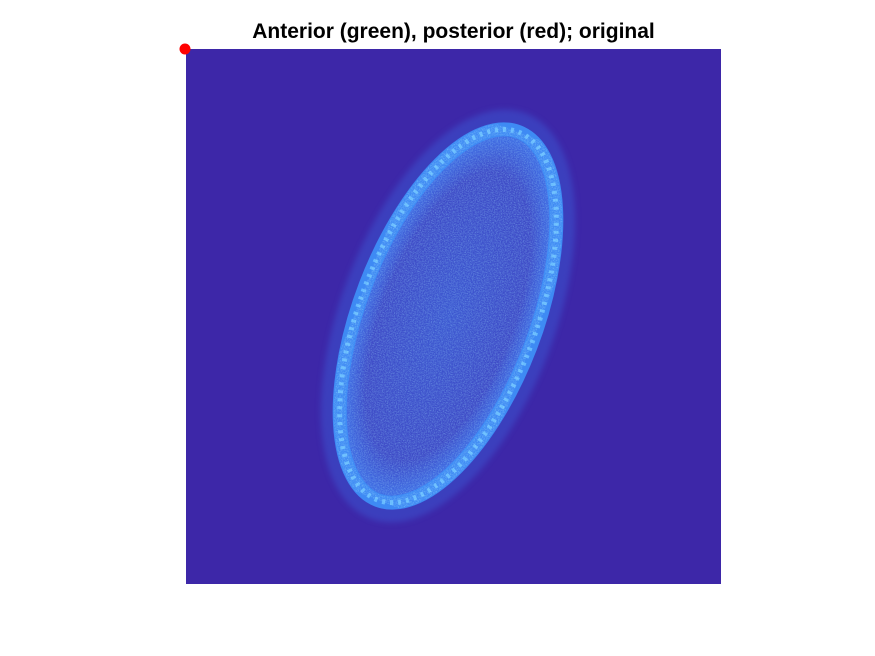 The height and width of the screenshot is (656, 875). What do you see at coordinates (185, 49) in the screenshot?
I see `posterior-marker` at bounding box center [185, 49].